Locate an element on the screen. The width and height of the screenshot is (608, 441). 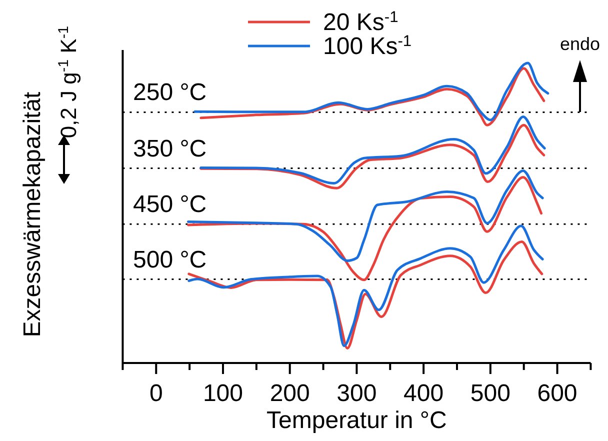
text: endo is located at coordinates (580, 44).